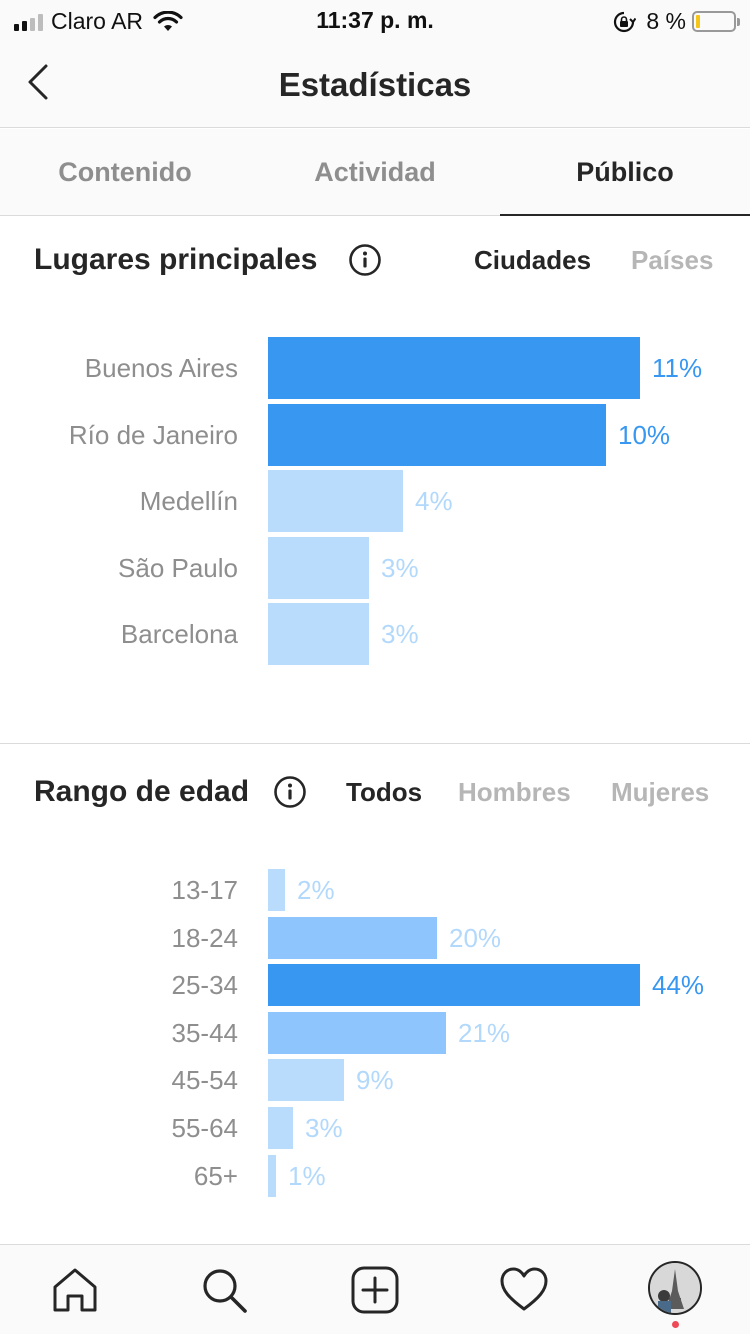 This screenshot has height=1334, width=750. I want to click on status-bar: Claro AR 11:37 p. m. 8 %, so click(375, 21).